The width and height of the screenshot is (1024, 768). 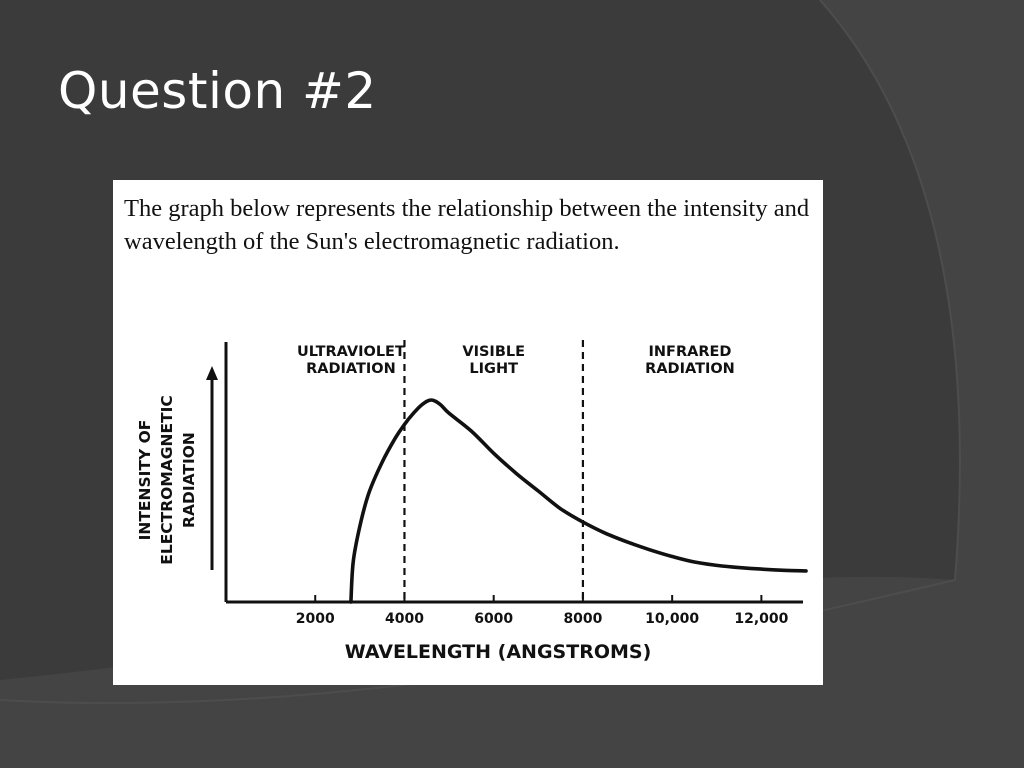 I want to click on y-axis-label: RADIATION, so click(x=189, y=480).